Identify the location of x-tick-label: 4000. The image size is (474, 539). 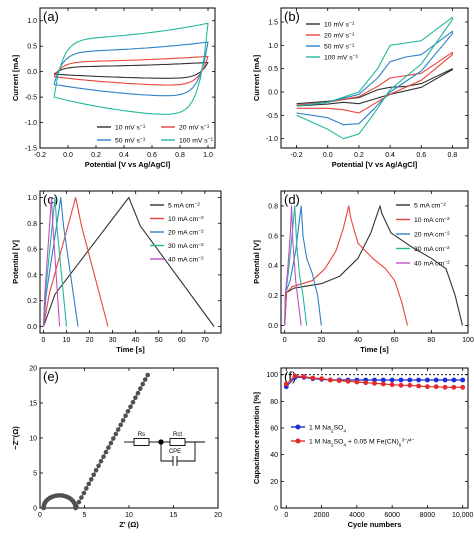
(357, 515).